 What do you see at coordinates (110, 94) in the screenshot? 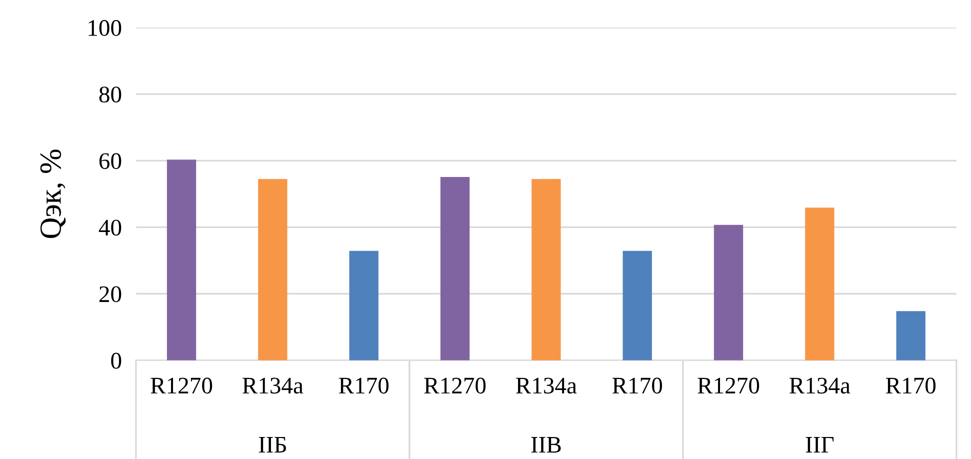
I see `y-tick-label: 80` at bounding box center [110, 94].